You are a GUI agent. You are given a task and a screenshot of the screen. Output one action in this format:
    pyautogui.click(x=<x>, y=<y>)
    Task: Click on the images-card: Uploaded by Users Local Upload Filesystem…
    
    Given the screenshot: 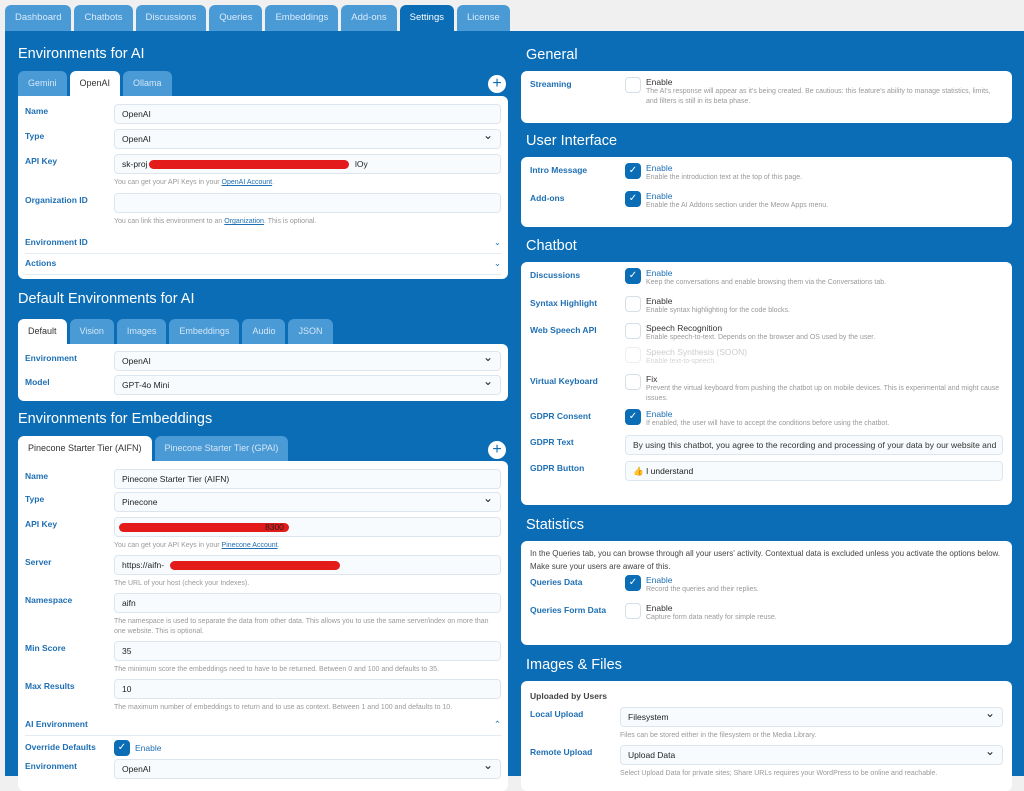 What is the action you would take?
    pyautogui.click(x=766, y=736)
    